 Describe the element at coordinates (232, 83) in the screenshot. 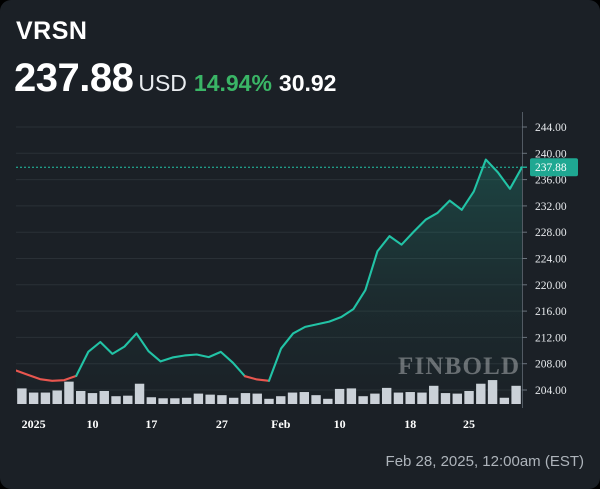

I see `change-percent: 14.94%` at that location.